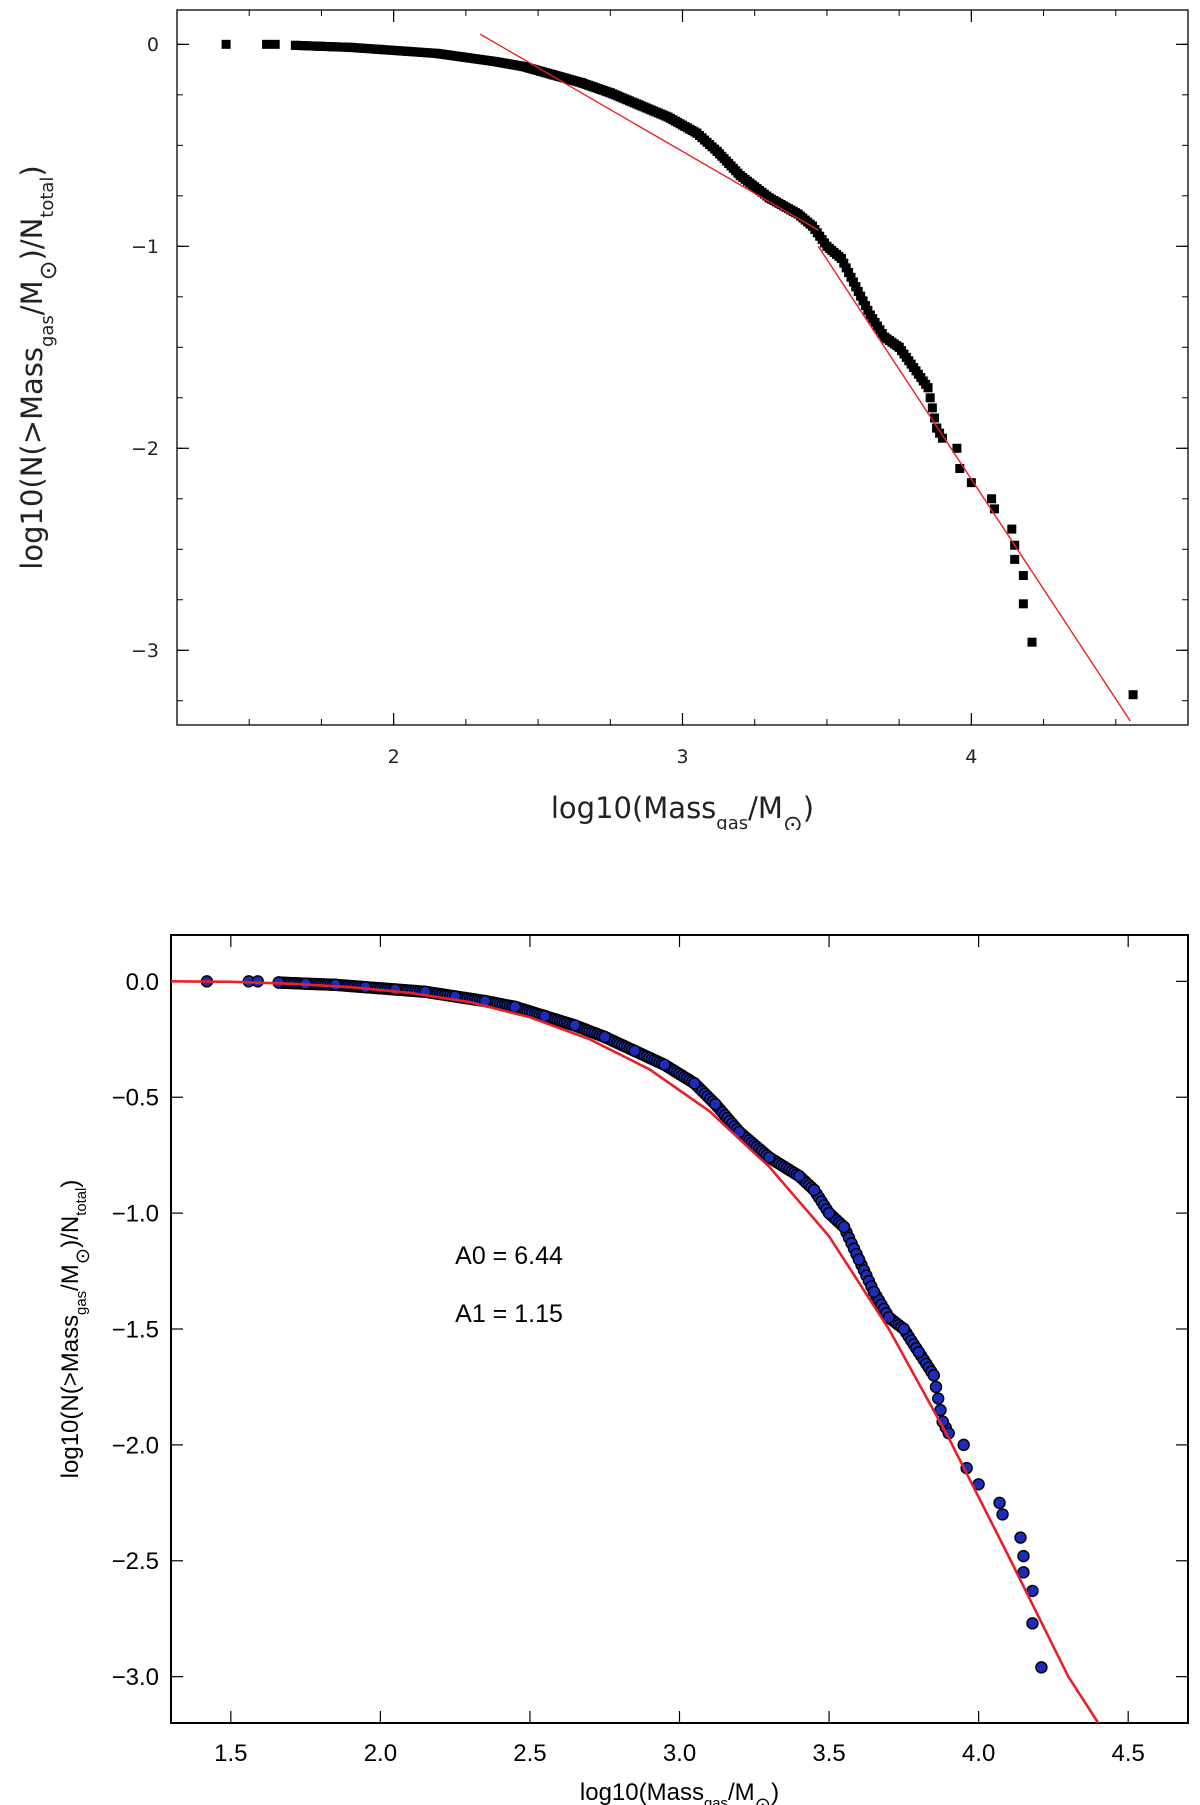  What do you see at coordinates (682, 757) in the screenshot?
I see `x-tick-label: 3` at bounding box center [682, 757].